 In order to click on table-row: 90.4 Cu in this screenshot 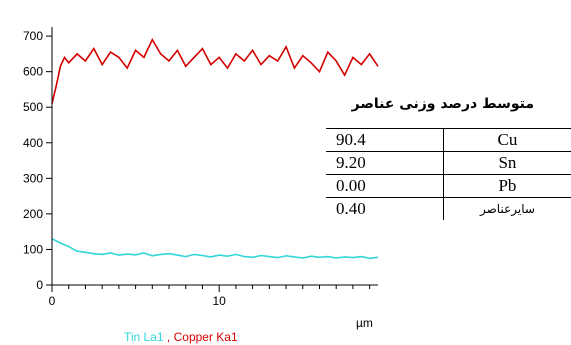, I will do `click(448, 140)`.